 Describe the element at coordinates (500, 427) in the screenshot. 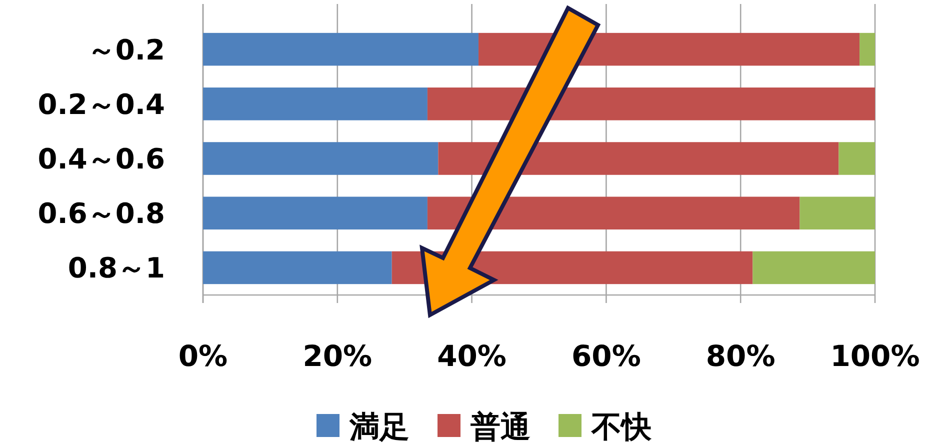

I see `legend-label: 普通` at that location.